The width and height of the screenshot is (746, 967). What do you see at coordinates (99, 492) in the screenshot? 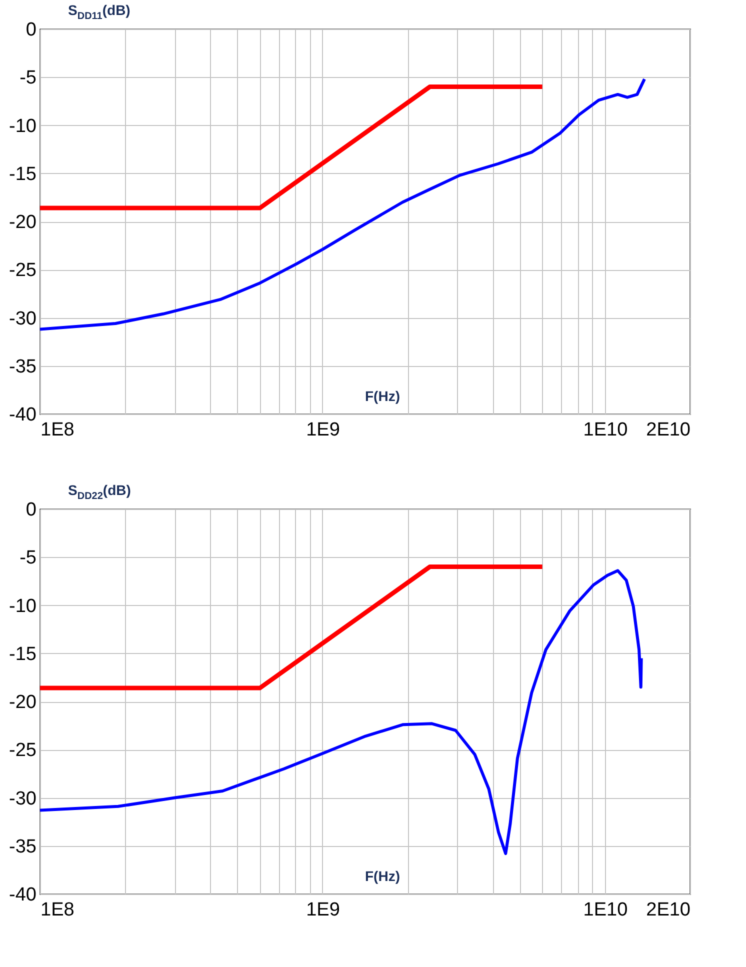
I see `y-axis-title: S$_{DD22}$(dB)` at bounding box center [99, 492].